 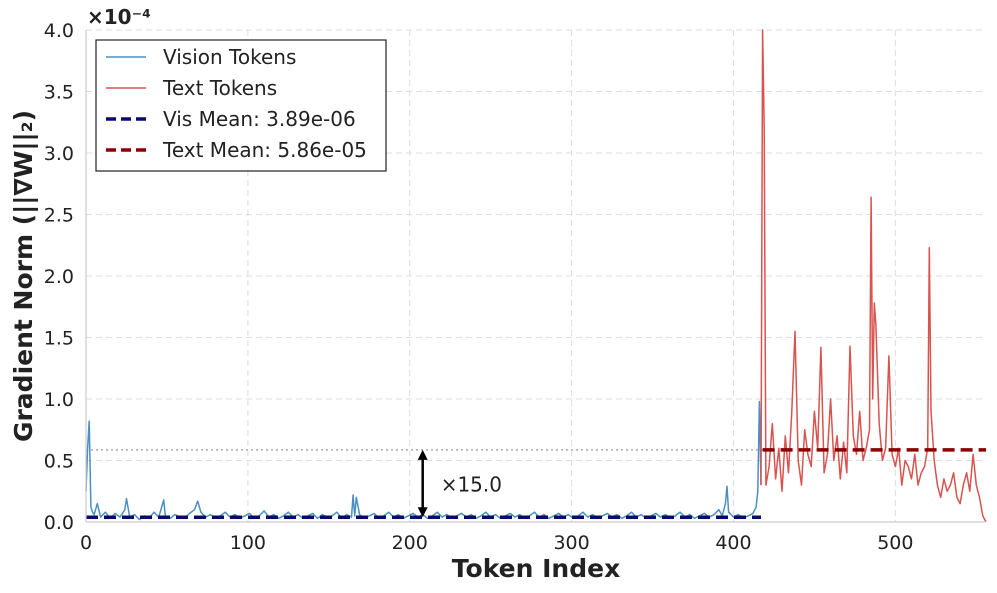 I want to click on legend-label: Text Mean: 5.86e-05, so click(x=264, y=150).